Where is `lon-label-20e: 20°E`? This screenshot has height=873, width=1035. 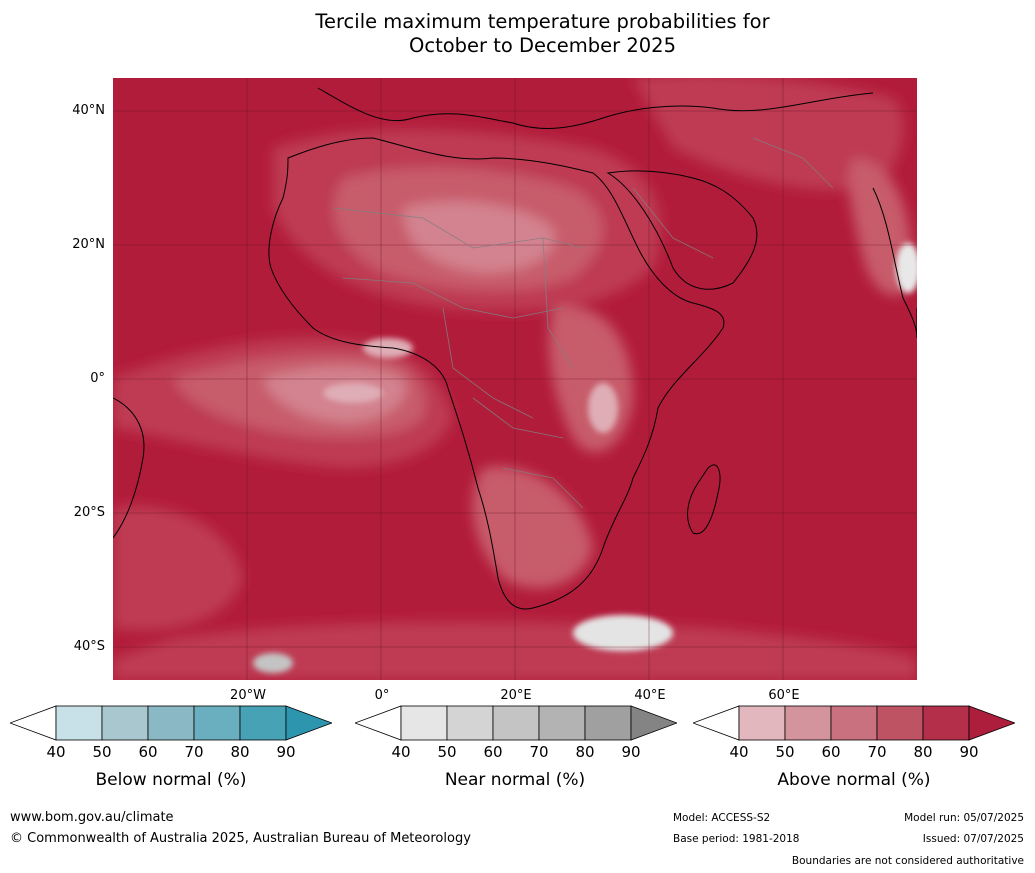 lon-label-20e: 20°E is located at coordinates (516, 695).